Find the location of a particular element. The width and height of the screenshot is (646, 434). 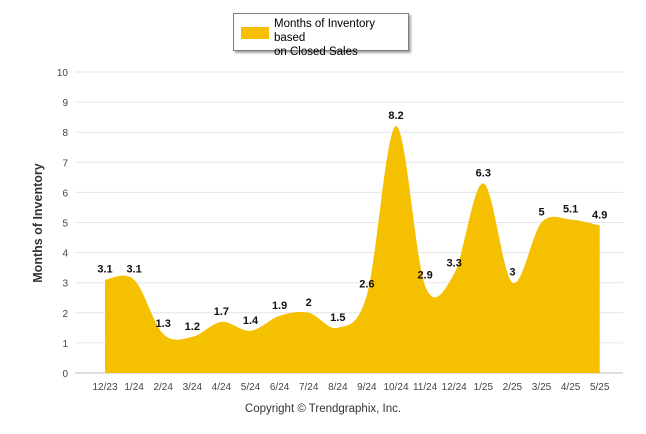

data-label: 2 is located at coordinates (309, 303).